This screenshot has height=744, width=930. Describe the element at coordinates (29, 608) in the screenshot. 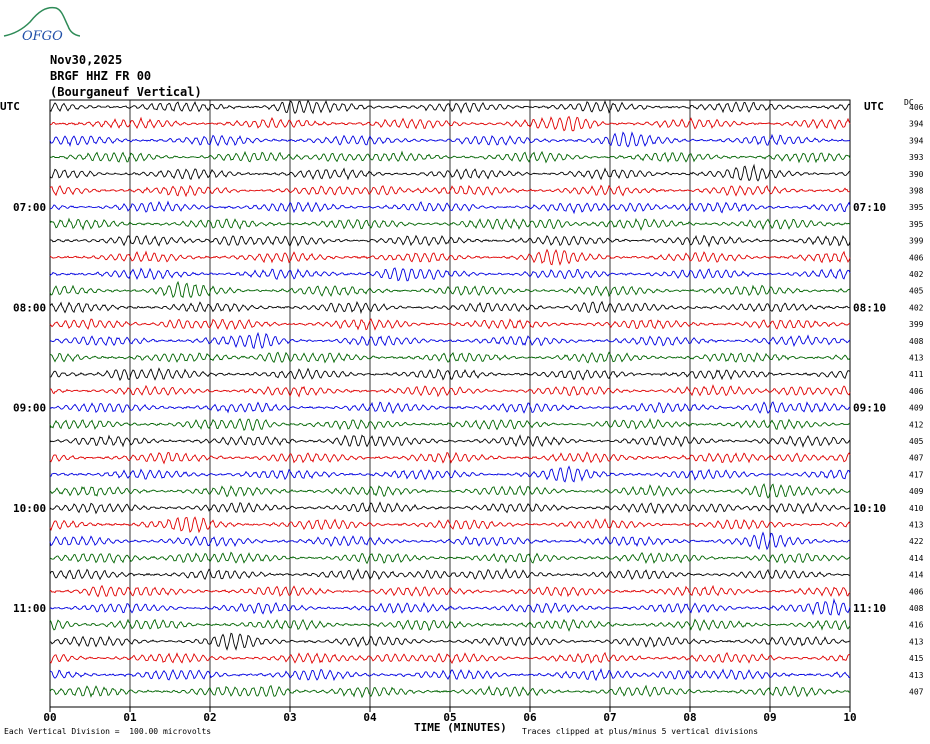

I see `left-hour-label: 11:00` at that location.